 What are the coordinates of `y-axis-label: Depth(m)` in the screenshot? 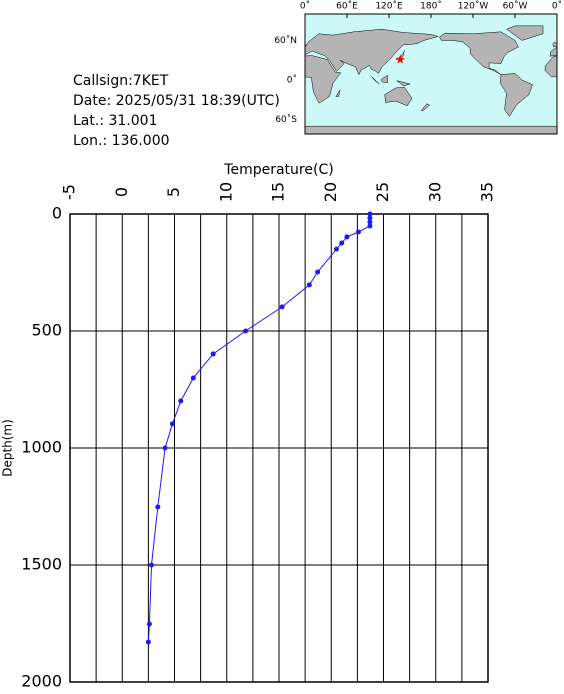 It's located at (8, 448).